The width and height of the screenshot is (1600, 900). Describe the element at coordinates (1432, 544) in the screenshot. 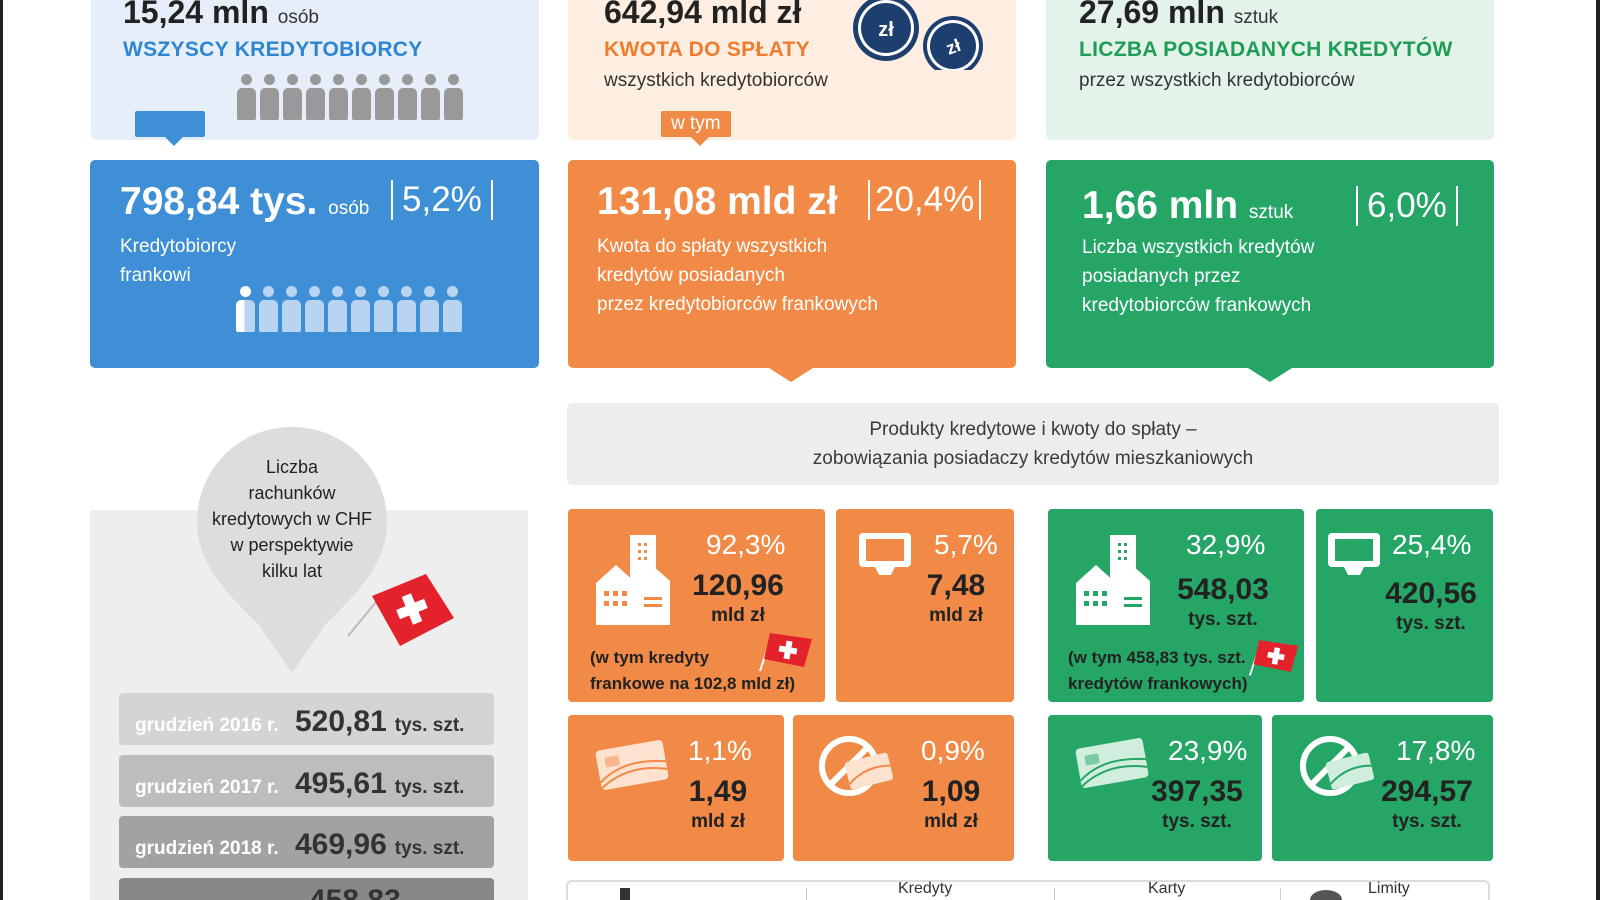

I see `green-other-pct: 25,4%` at that location.